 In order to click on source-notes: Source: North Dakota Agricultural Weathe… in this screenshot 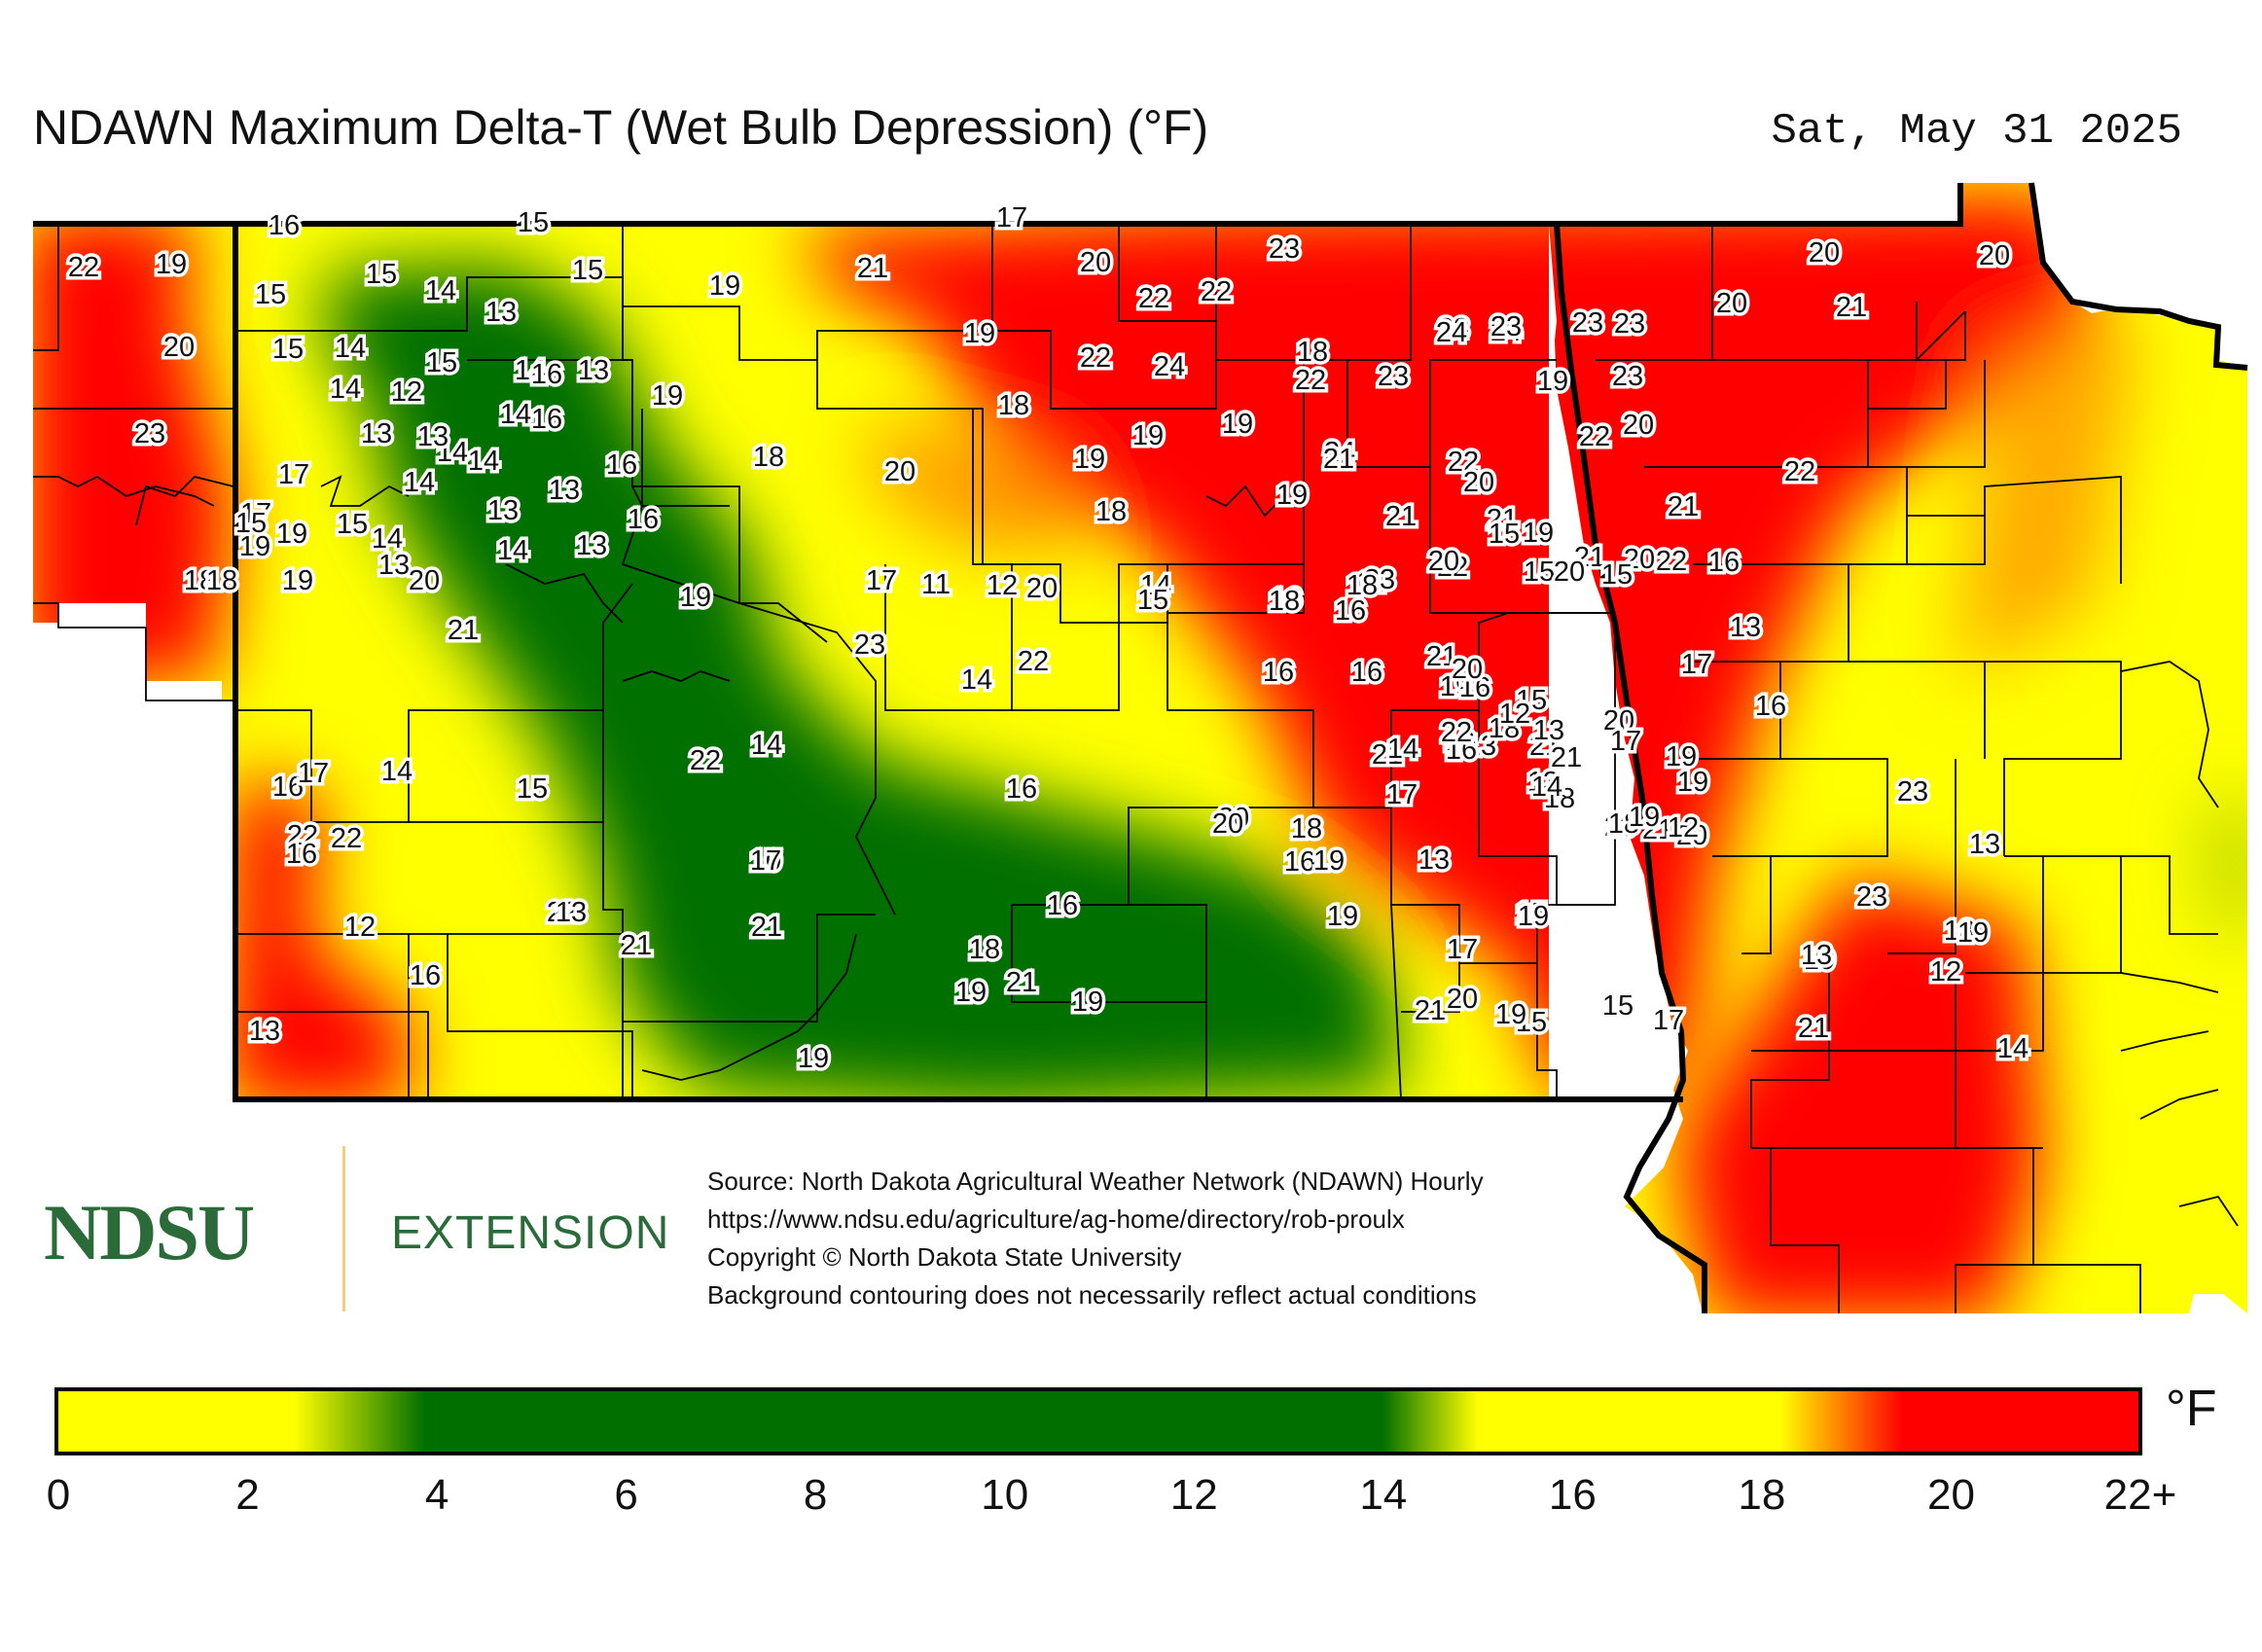, I will do `click(1095, 1238)`.